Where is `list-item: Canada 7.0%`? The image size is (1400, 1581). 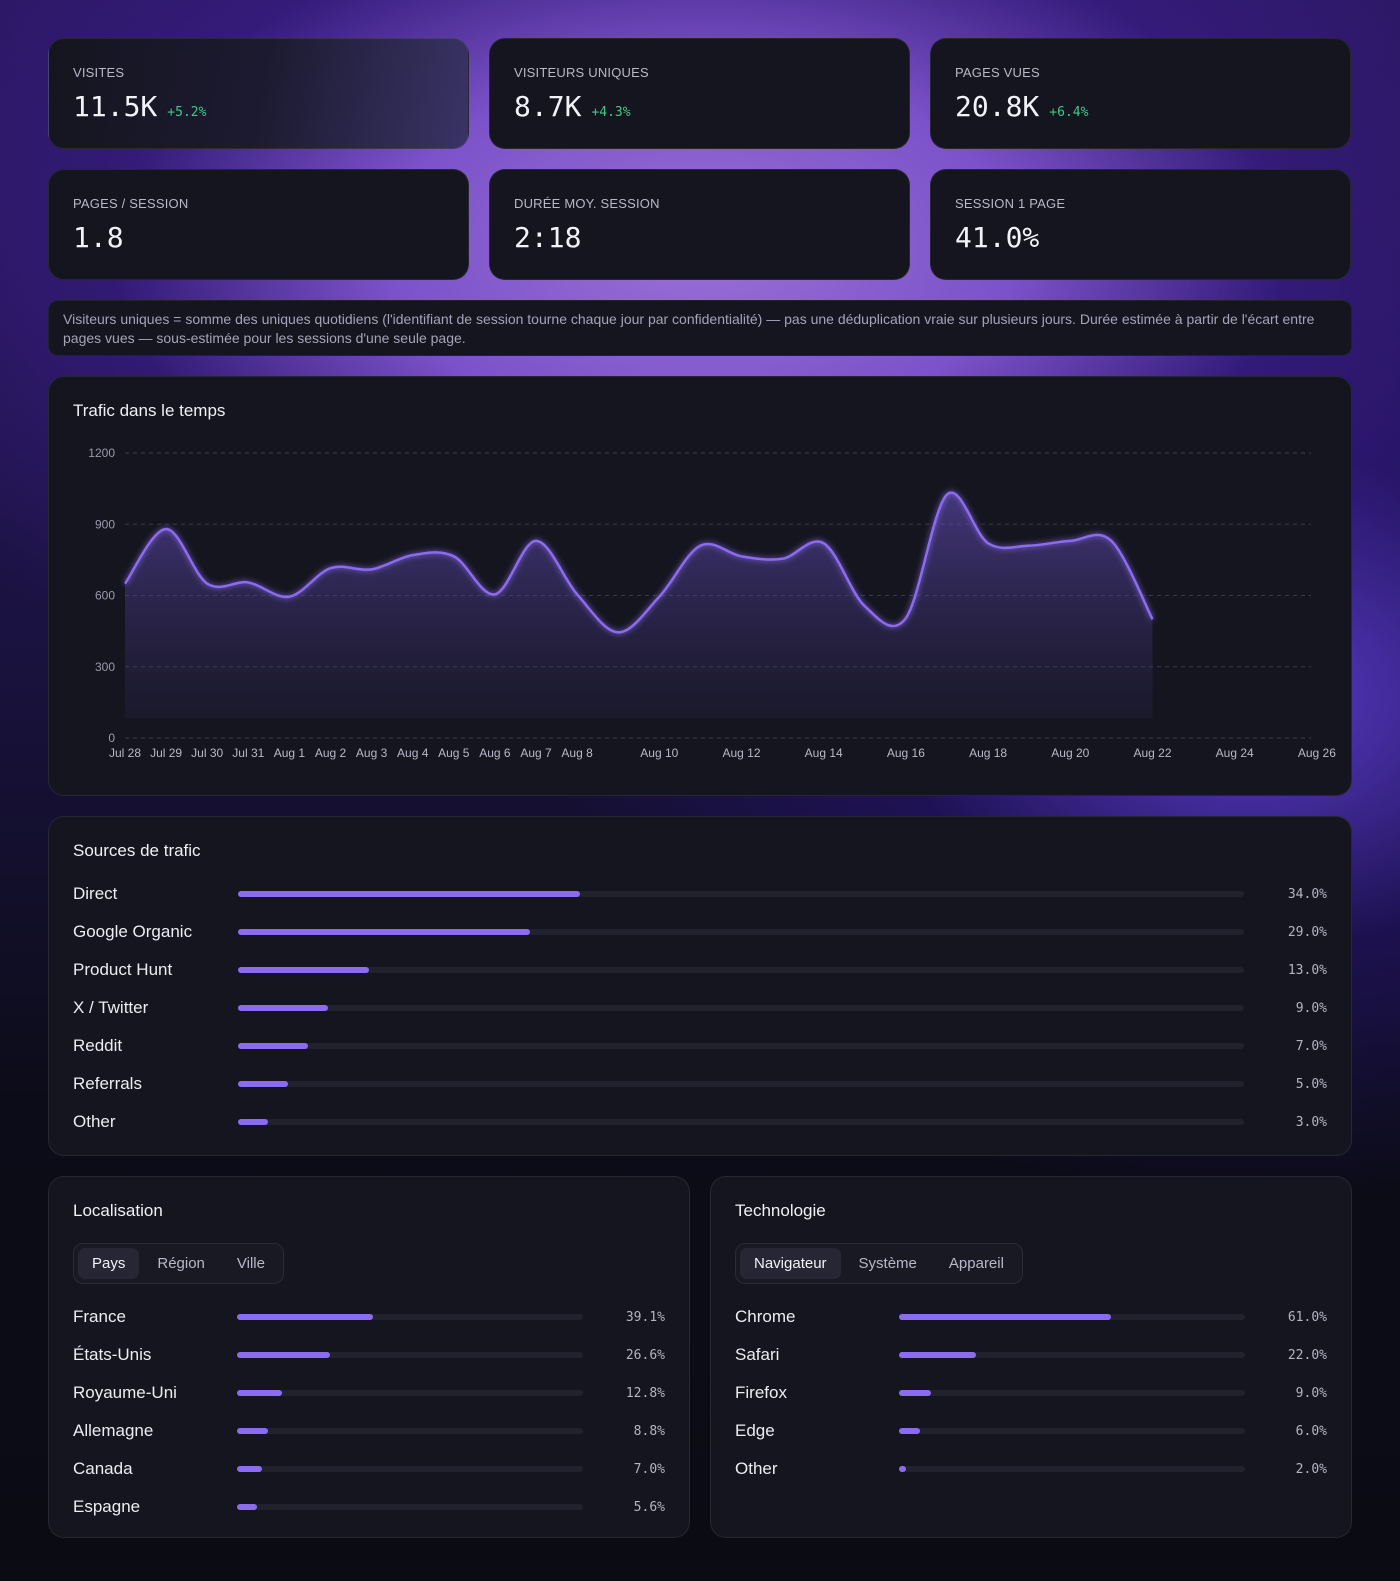 list-item: Canada 7.0% is located at coordinates (369, 1469).